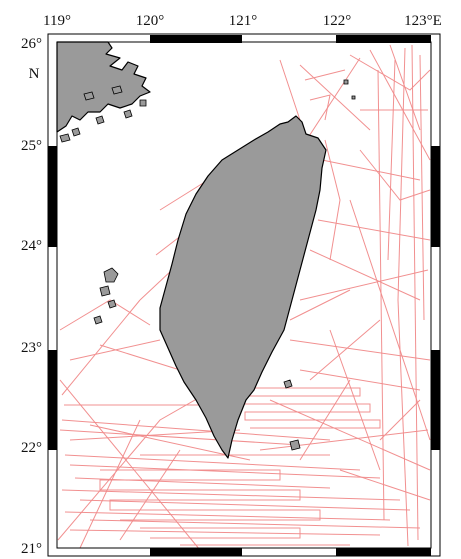 The height and width of the screenshot is (559, 461). I want to click on china-coastline, so click(103, 87).